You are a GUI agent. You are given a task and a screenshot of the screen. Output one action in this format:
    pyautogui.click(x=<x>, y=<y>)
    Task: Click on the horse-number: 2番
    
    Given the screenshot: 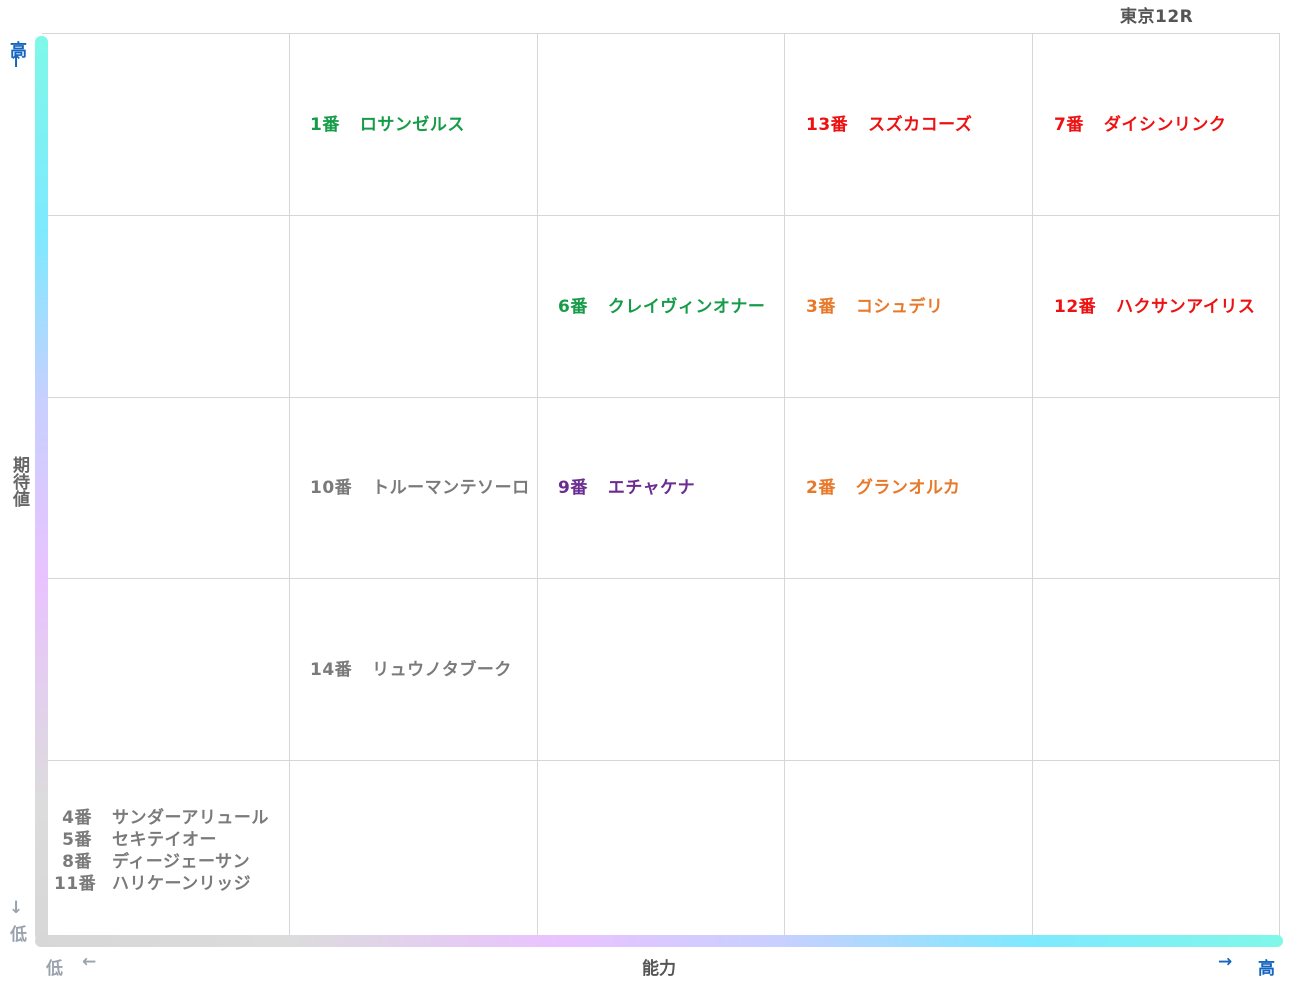 What is the action you would take?
    pyautogui.click(x=821, y=488)
    